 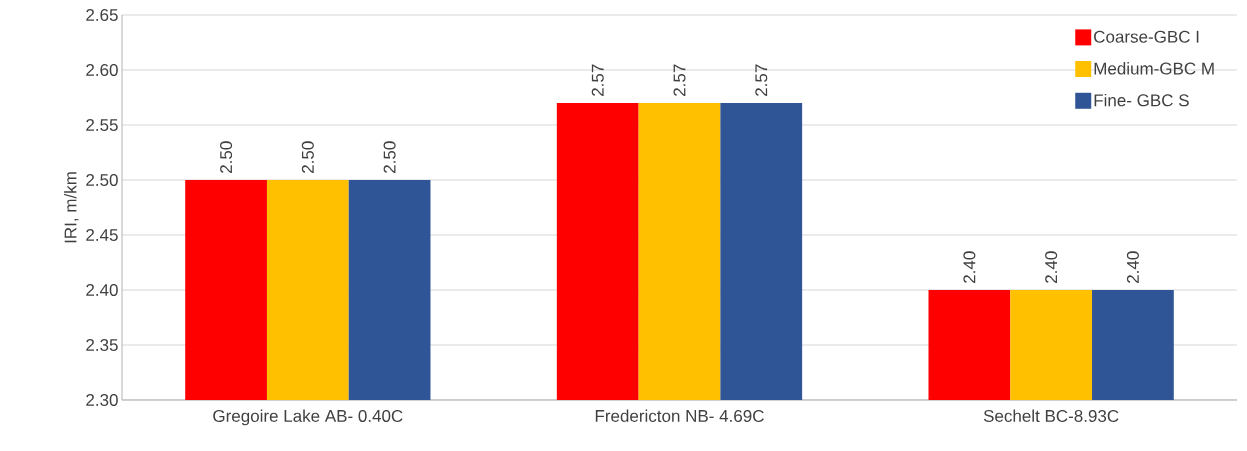 I want to click on text: 2.40, so click(x=102, y=290).